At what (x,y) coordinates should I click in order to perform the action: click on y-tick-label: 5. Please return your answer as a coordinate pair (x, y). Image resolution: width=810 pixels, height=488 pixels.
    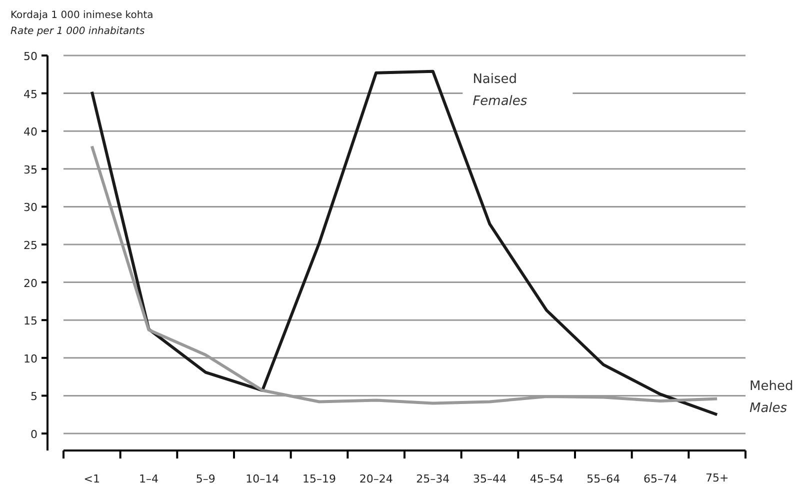
    Looking at the image, I should click on (34, 397).